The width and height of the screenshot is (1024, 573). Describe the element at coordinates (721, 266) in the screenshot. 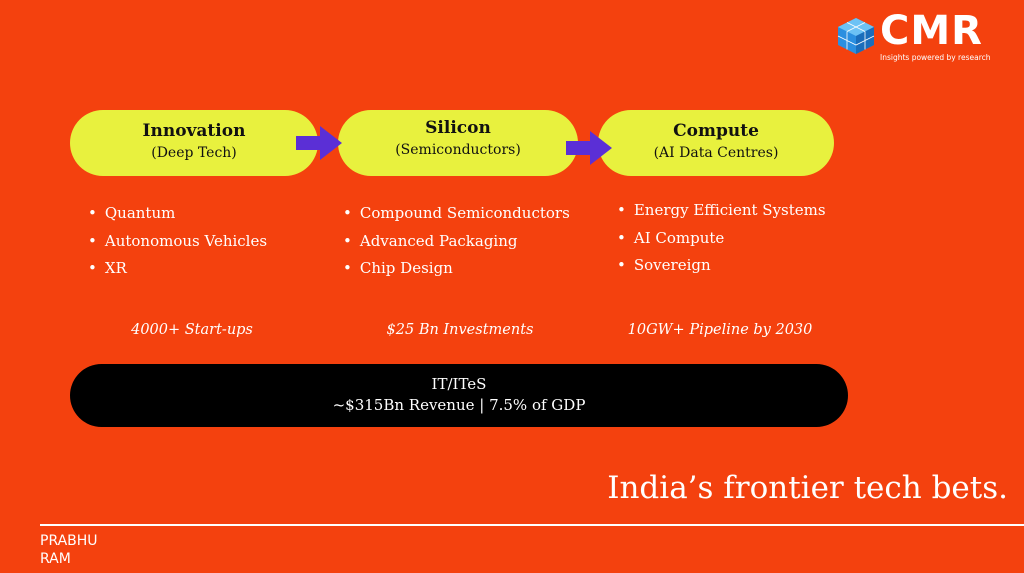

I see `item: Sovereign` at that location.